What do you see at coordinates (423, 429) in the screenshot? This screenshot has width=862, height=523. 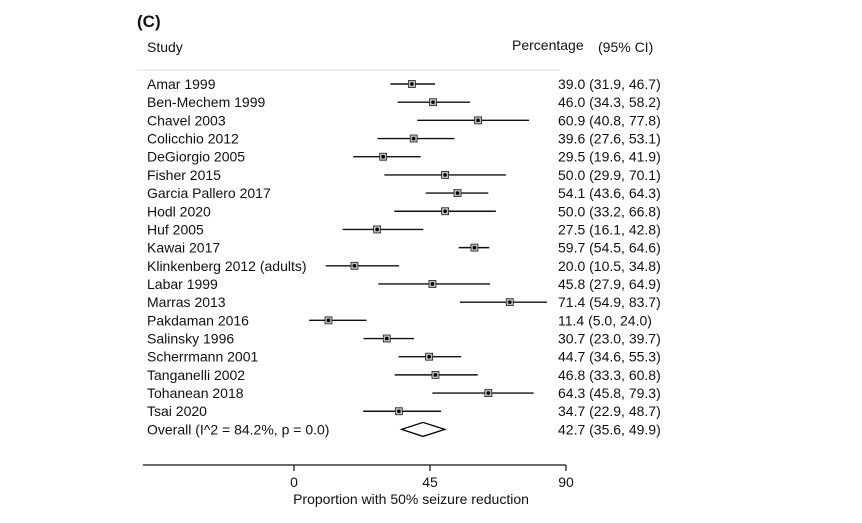 I see `overall-diamond` at bounding box center [423, 429].